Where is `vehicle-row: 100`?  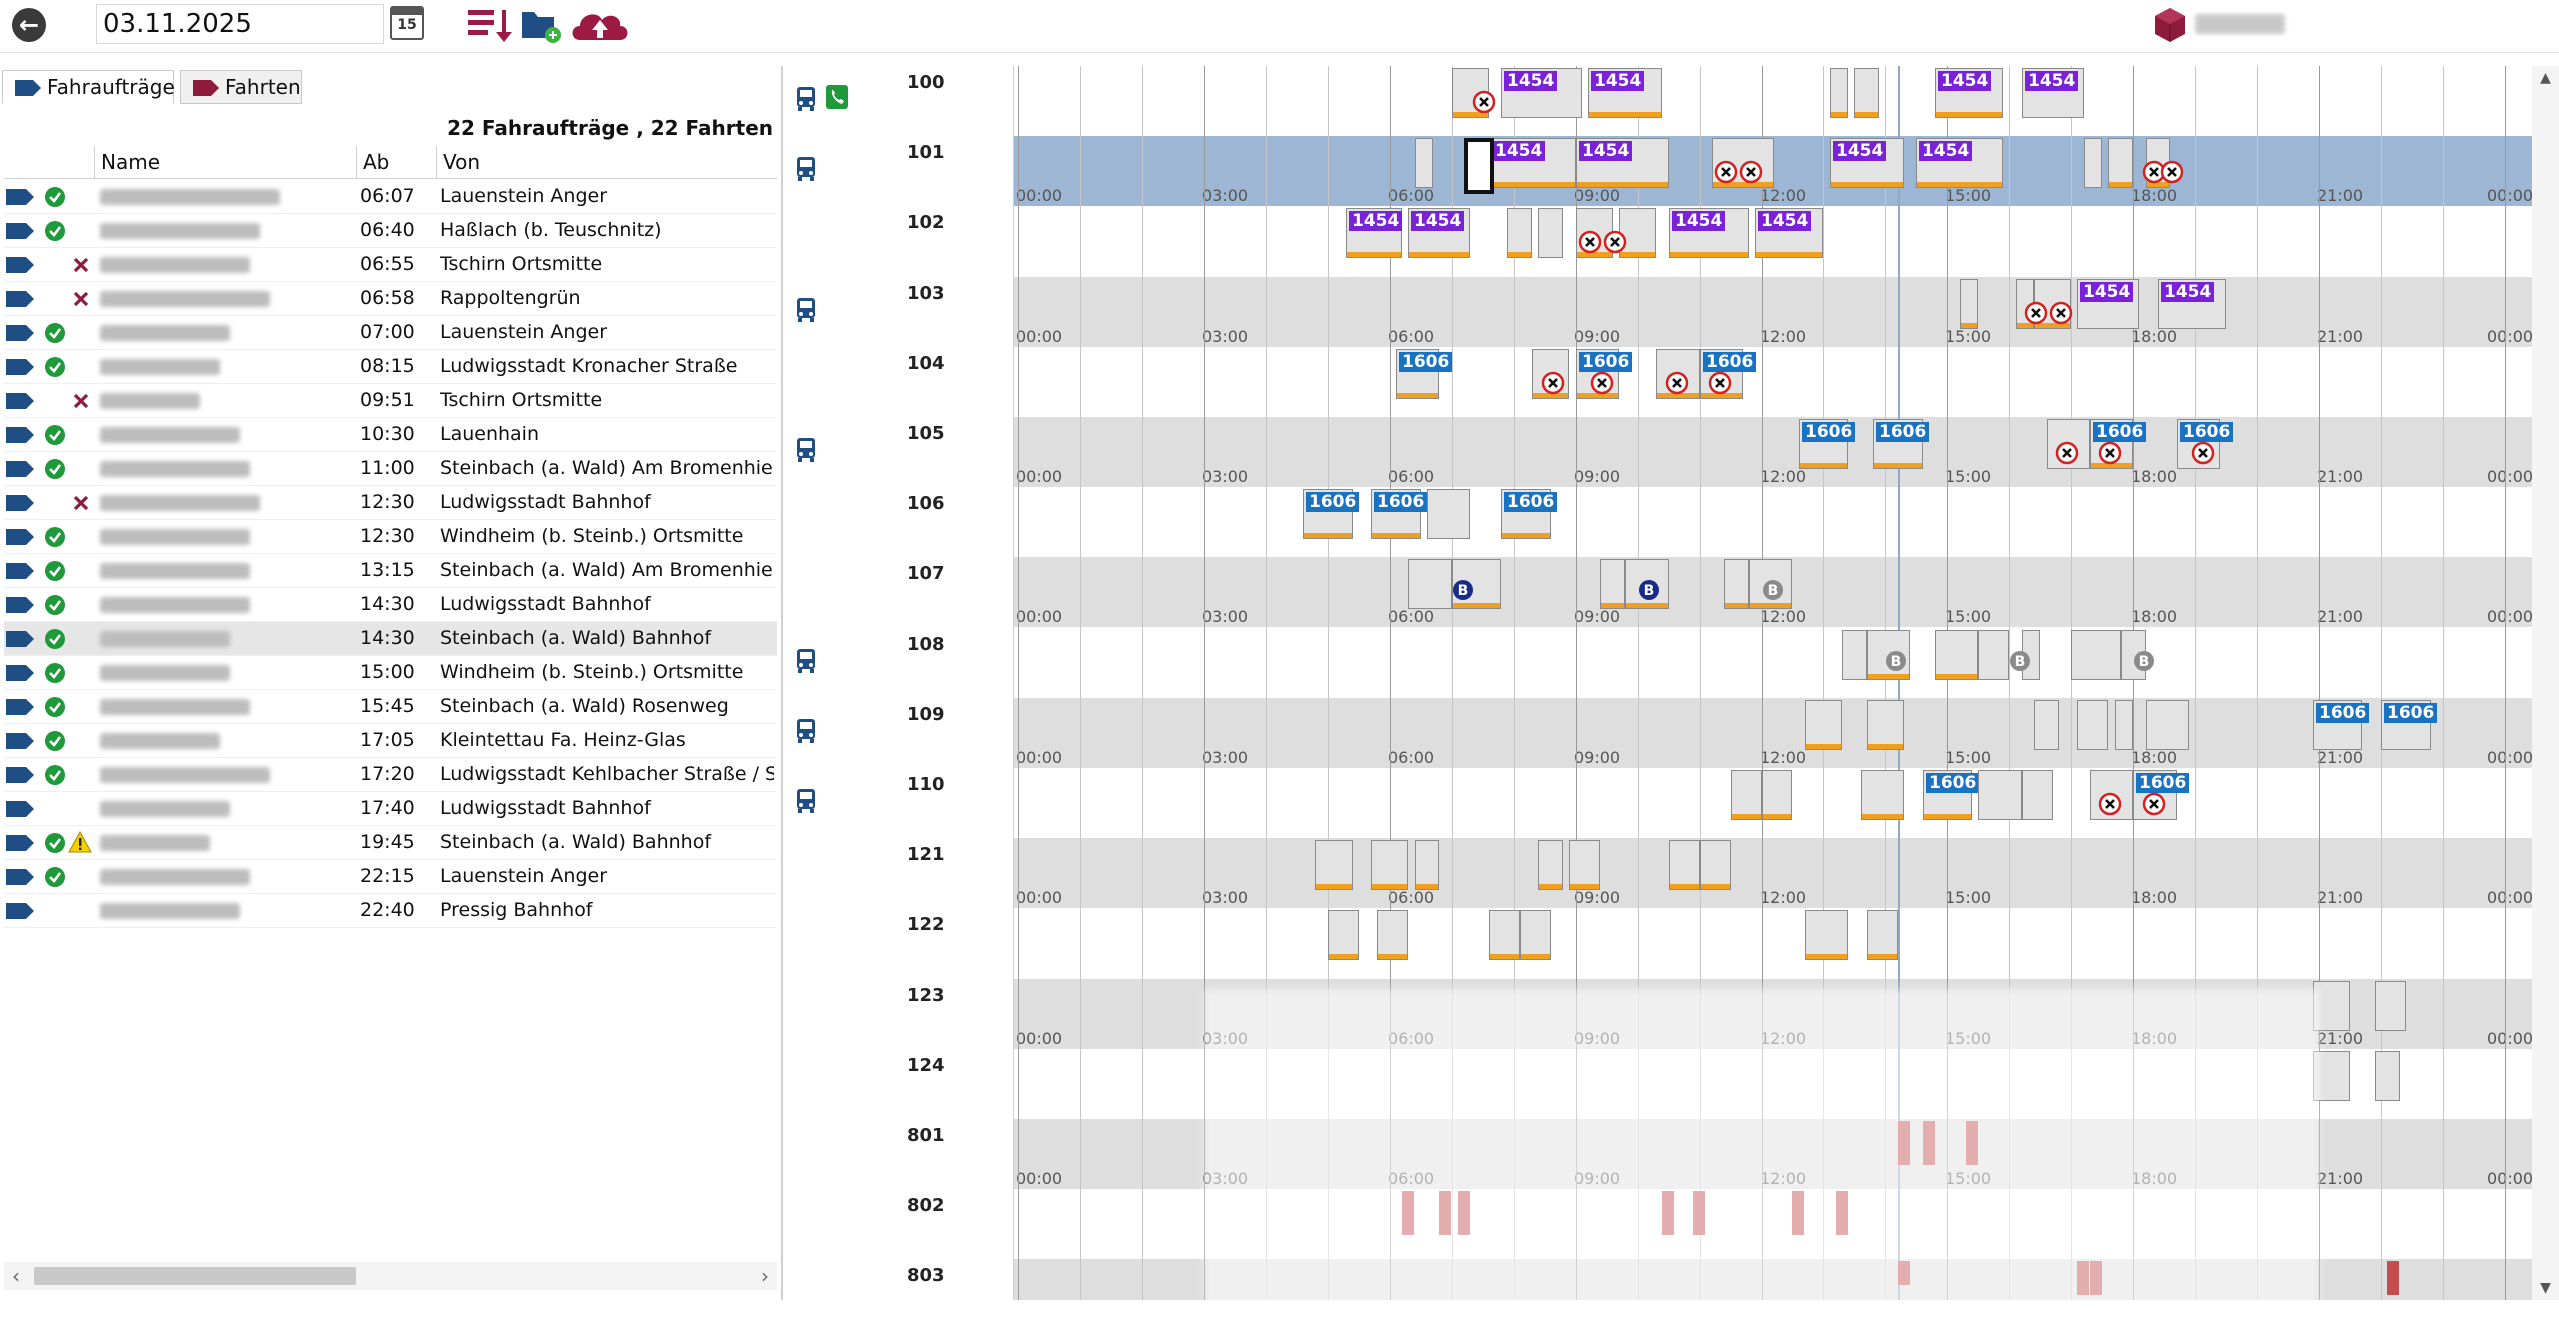
vehicle-row: 100 is located at coordinates (864, 101).